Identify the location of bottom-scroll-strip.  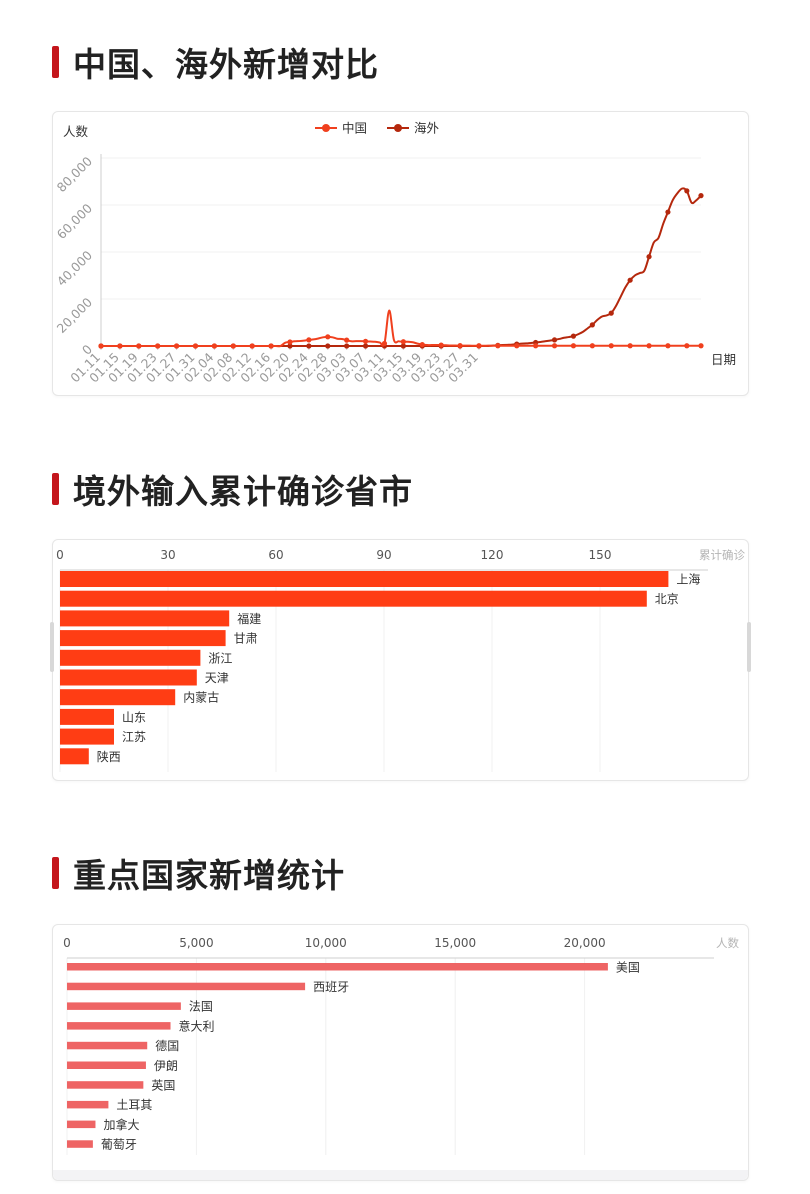
(400, 1175).